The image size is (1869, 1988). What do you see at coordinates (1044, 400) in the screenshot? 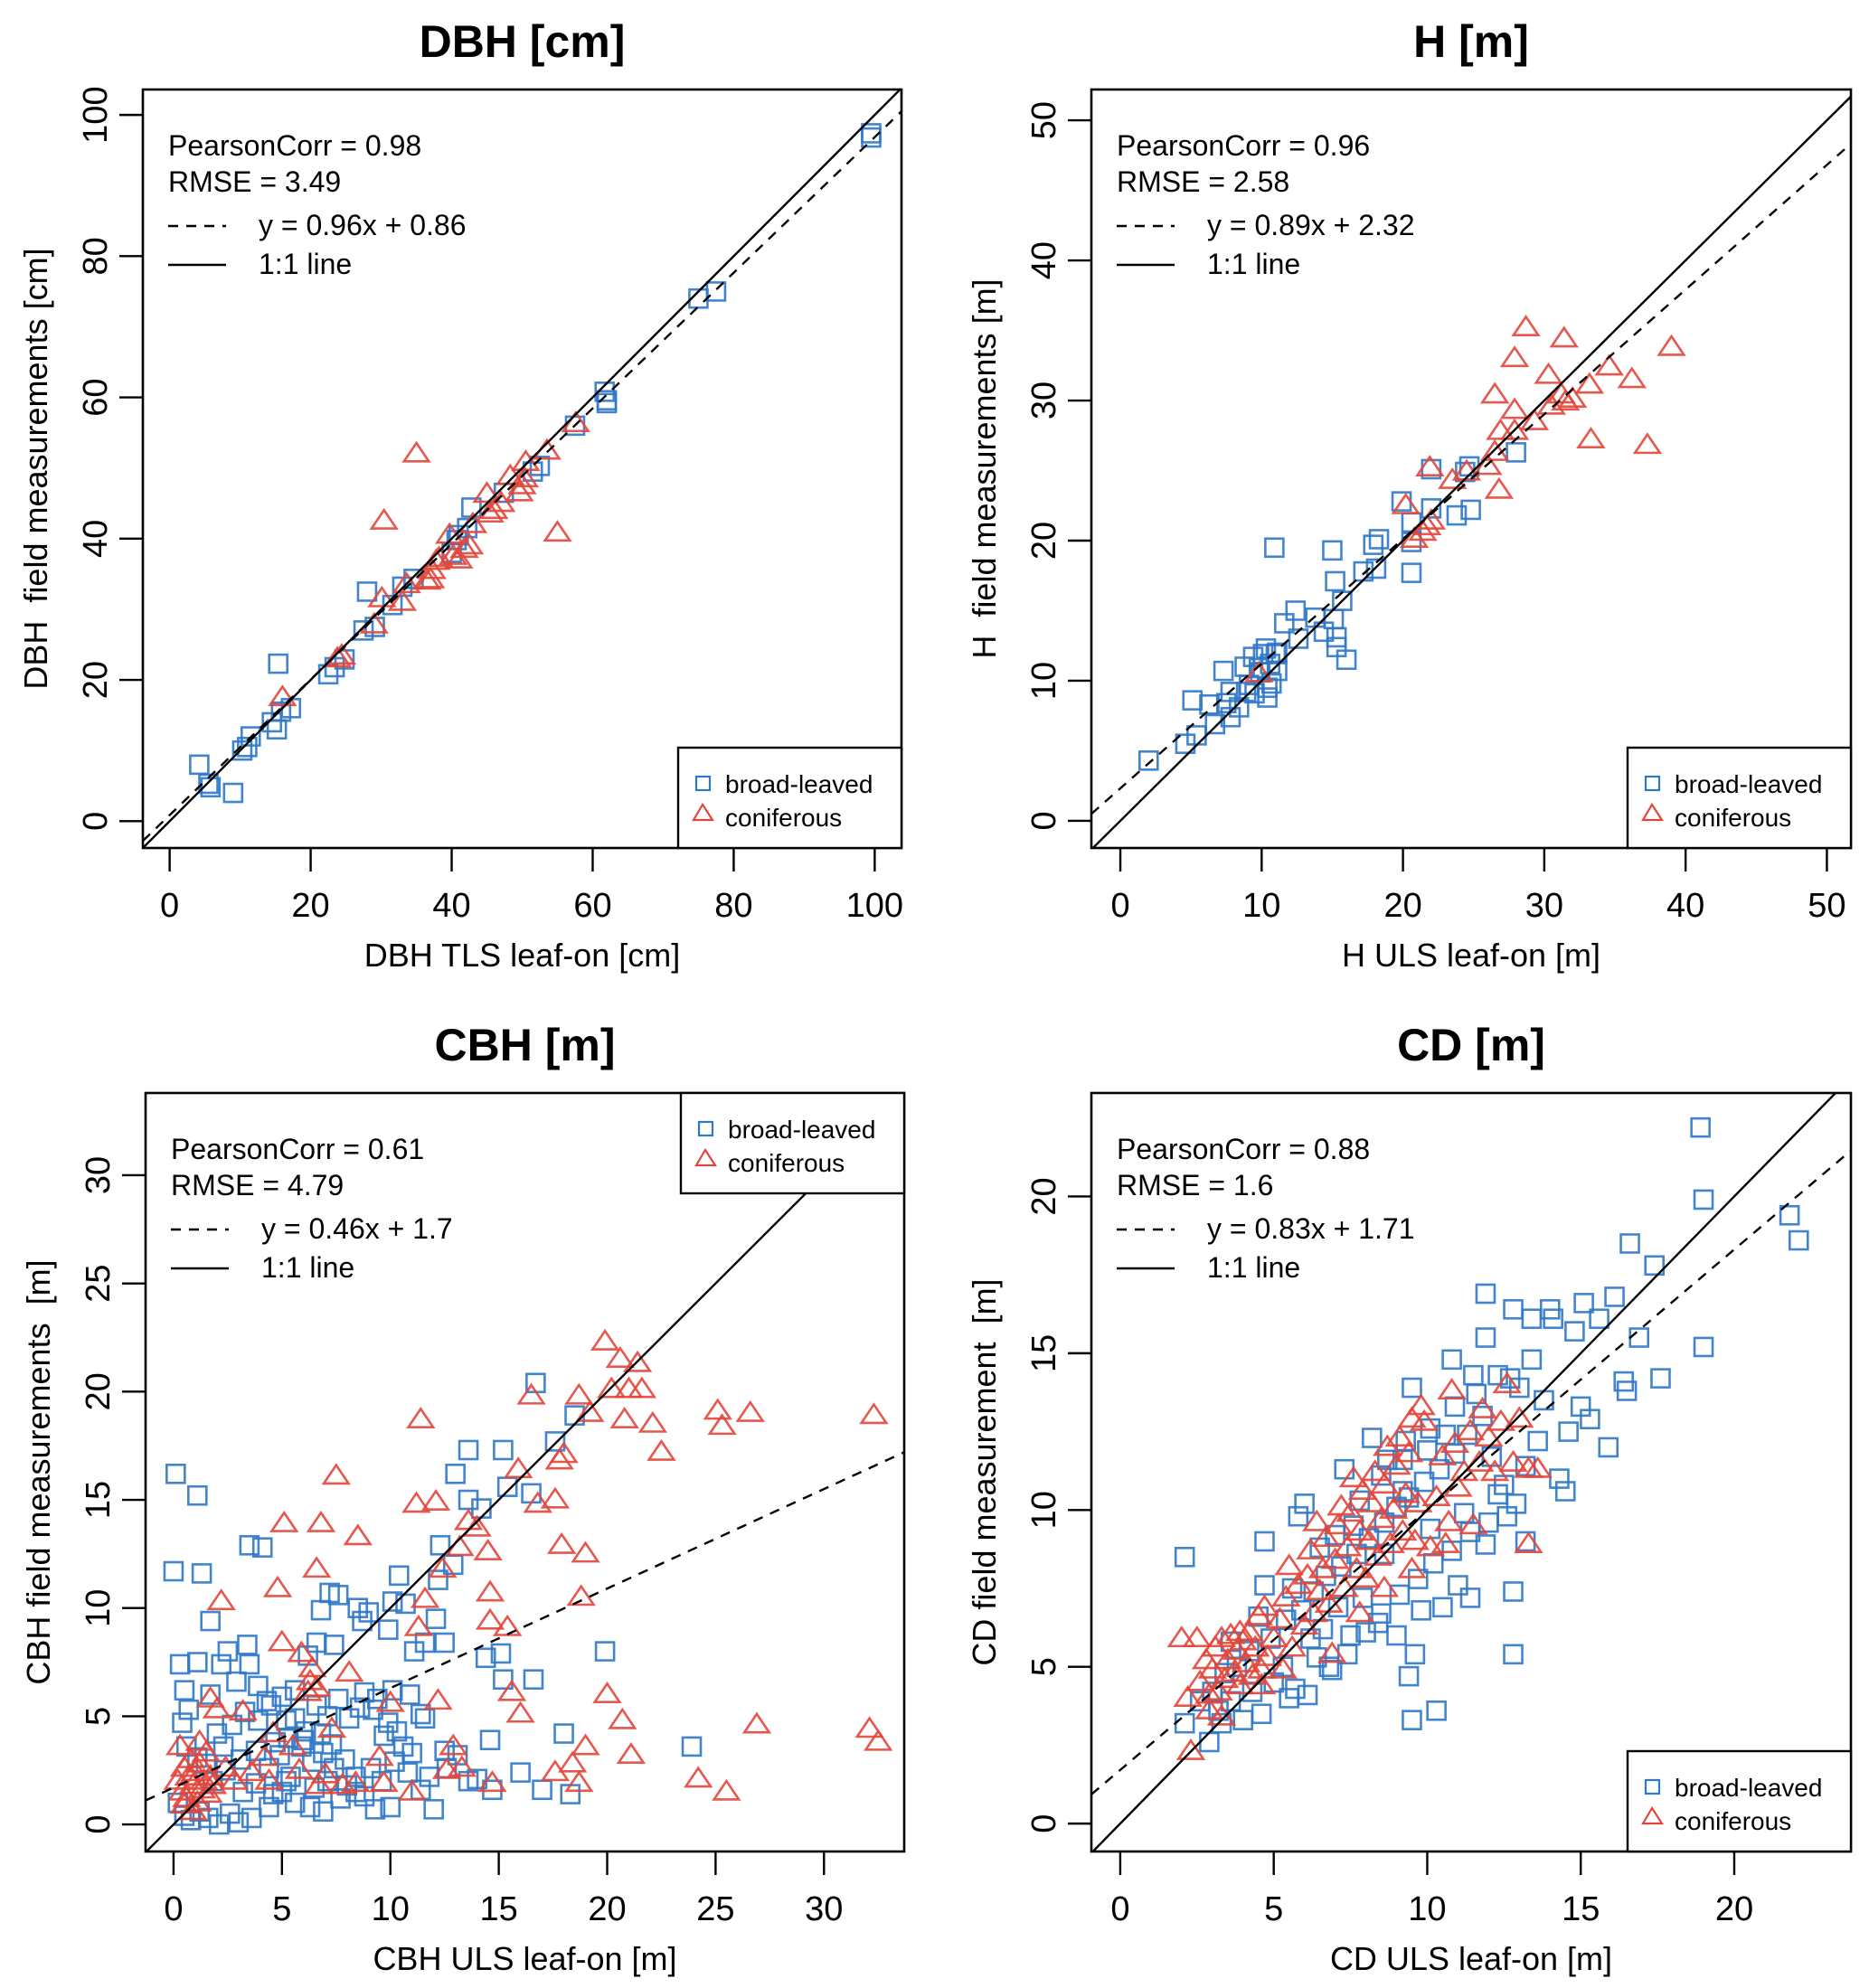
I see `y-tick-label: 30` at bounding box center [1044, 400].